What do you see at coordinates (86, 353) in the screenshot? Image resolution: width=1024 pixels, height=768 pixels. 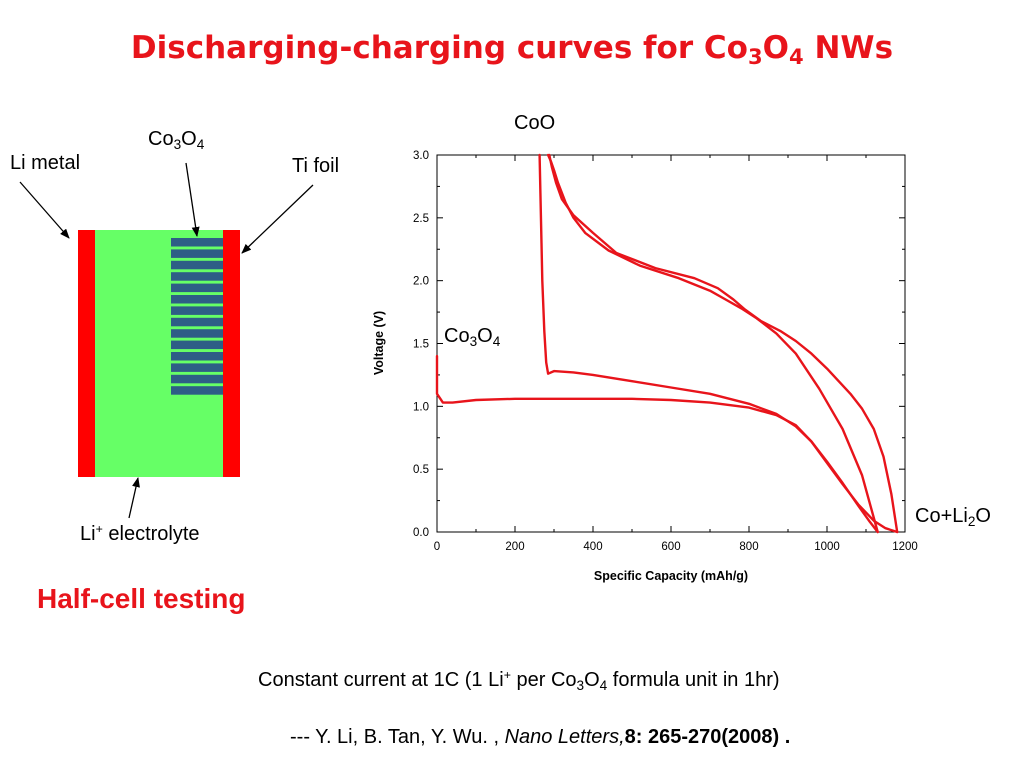 I see `li-metal-electrode` at bounding box center [86, 353].